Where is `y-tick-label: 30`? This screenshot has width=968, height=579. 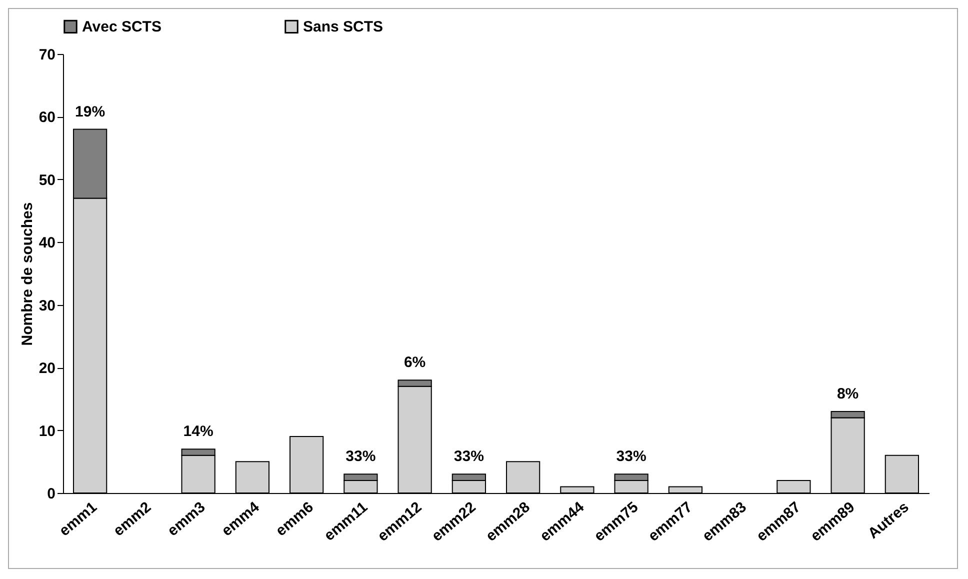
y-tick-label: 30 is located at coordinates (47, 305).